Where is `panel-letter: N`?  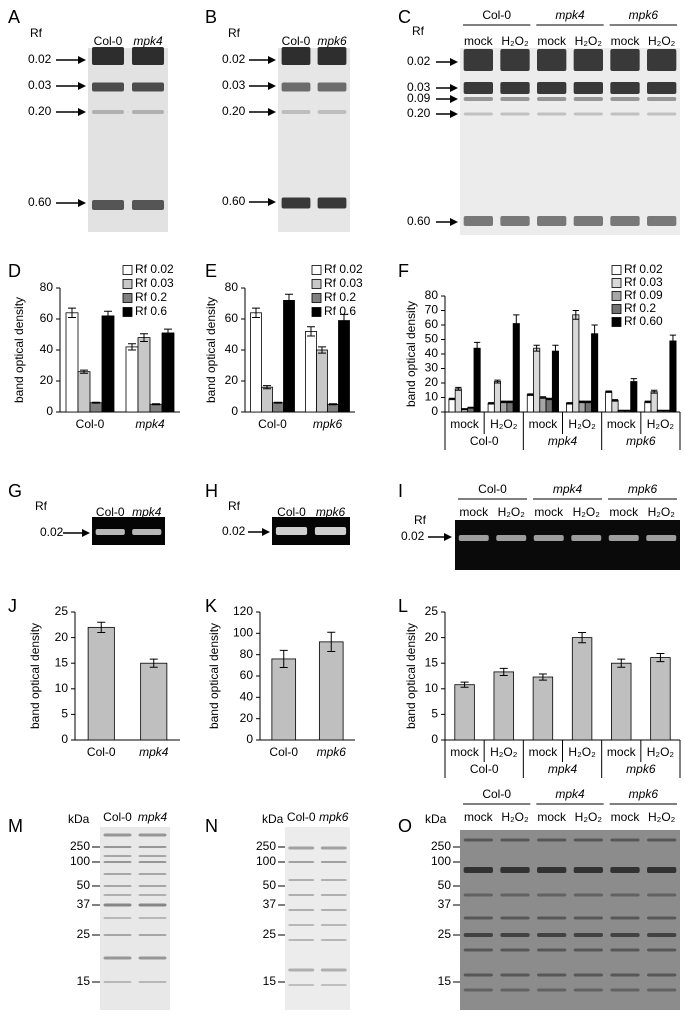
panel-letter: N is located at coordinates (211, 826).